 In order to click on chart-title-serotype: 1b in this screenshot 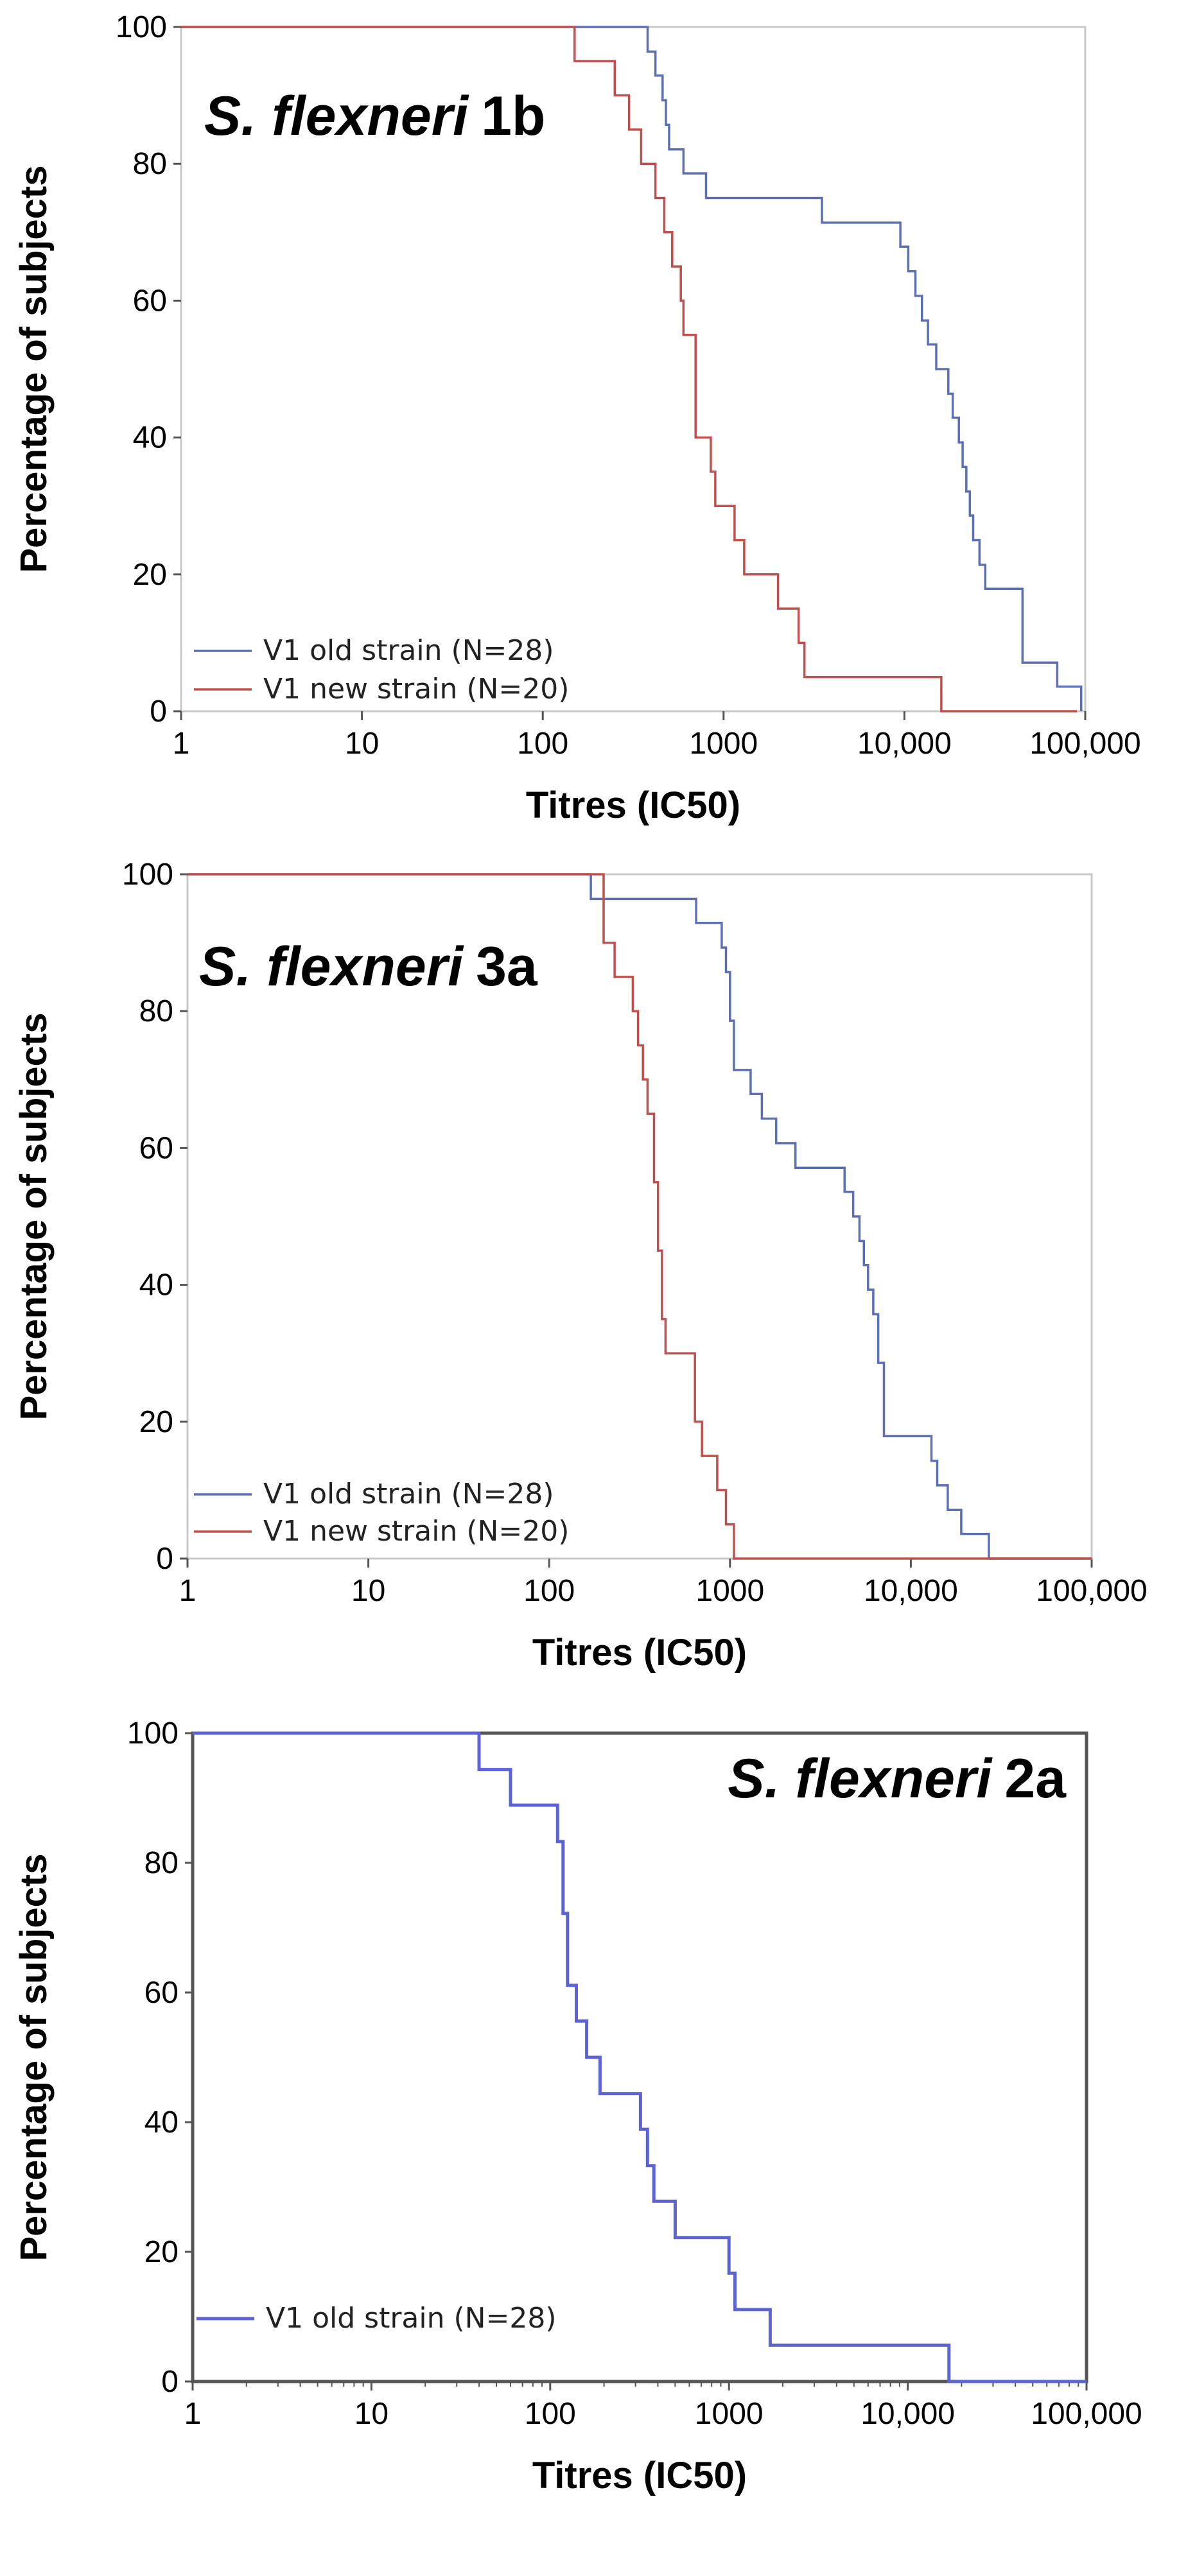, I will do `click(513, 116)`.